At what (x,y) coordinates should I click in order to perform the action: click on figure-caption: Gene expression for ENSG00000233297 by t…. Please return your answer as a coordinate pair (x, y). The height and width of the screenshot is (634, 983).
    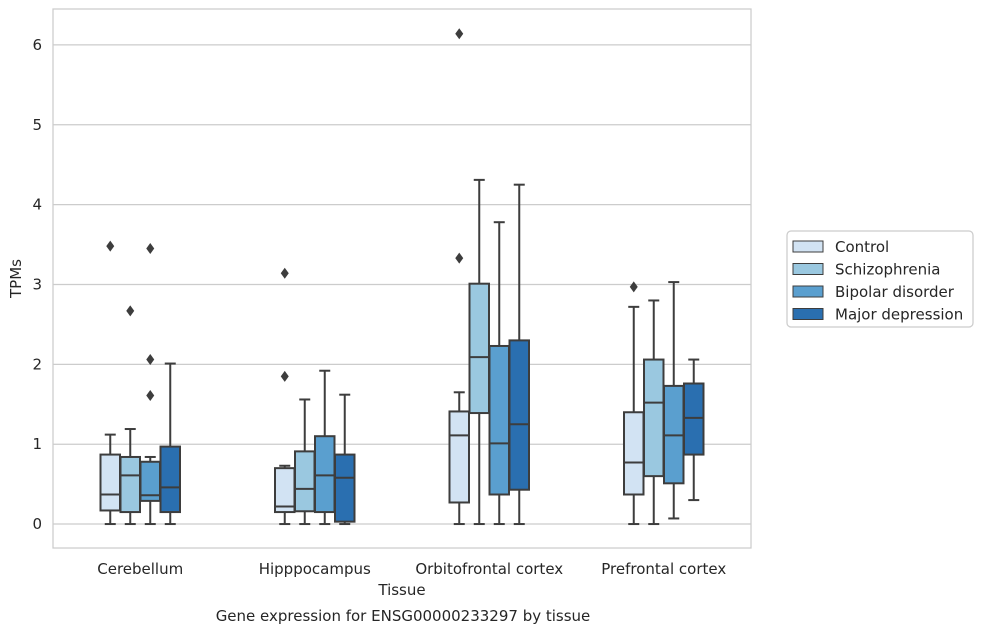
    Looking at the image, I should click on (403, 616).